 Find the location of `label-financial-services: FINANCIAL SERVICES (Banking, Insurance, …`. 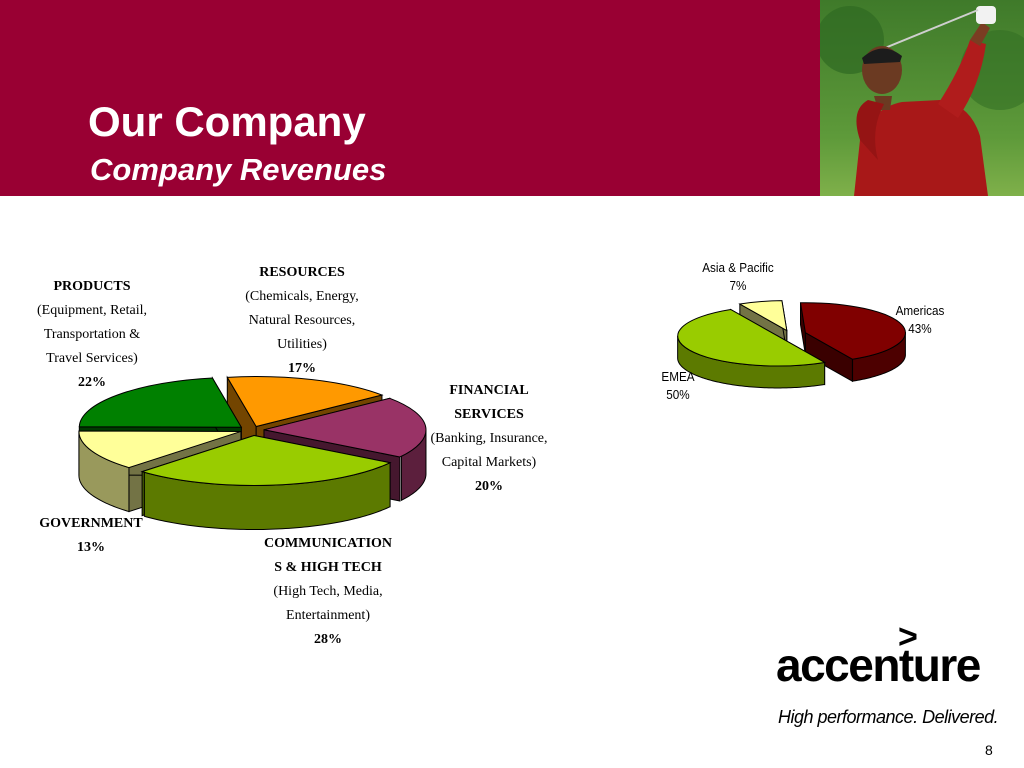

label-financial-services: FINANCIAL SERVICES (Banking, Insurance, … is located at coordinates (489, 439).